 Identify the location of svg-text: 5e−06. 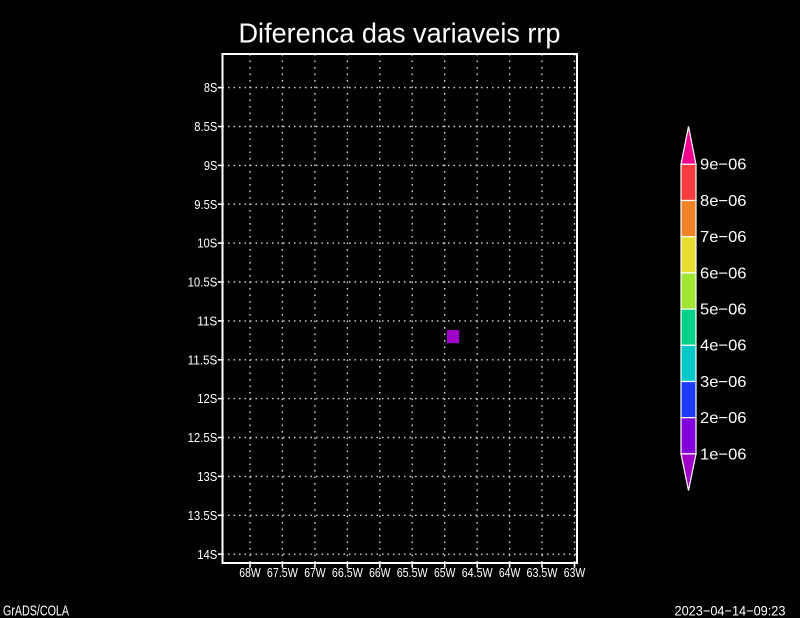
(723, 310).